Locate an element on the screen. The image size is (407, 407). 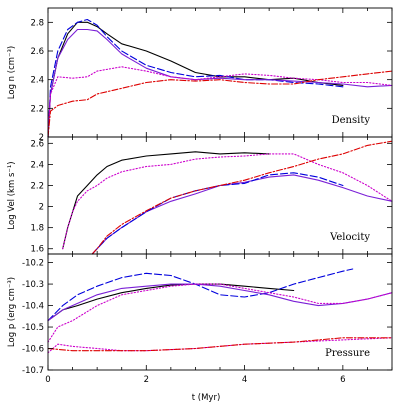
pressure-y-tick-label: -10.7 is located at coordinates (33, 371).